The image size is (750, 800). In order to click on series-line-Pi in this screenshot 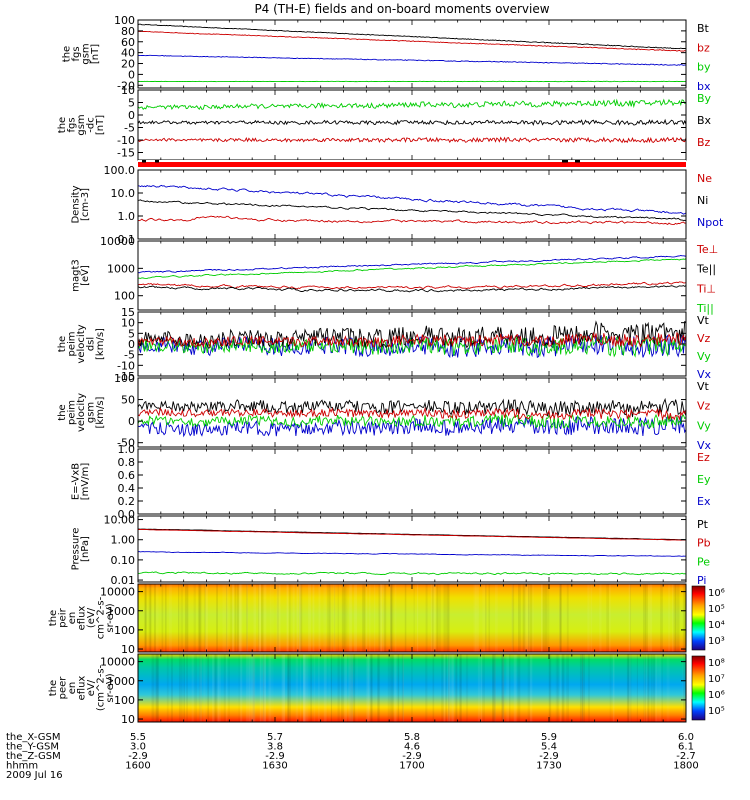, I will do `click(412, 554)`.